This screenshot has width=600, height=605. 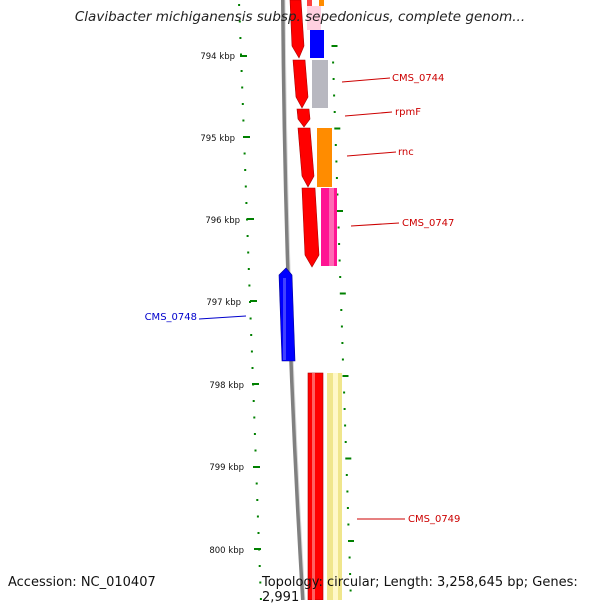 I want to click on gene-arrow-rnc, so click(x=306, y=157).